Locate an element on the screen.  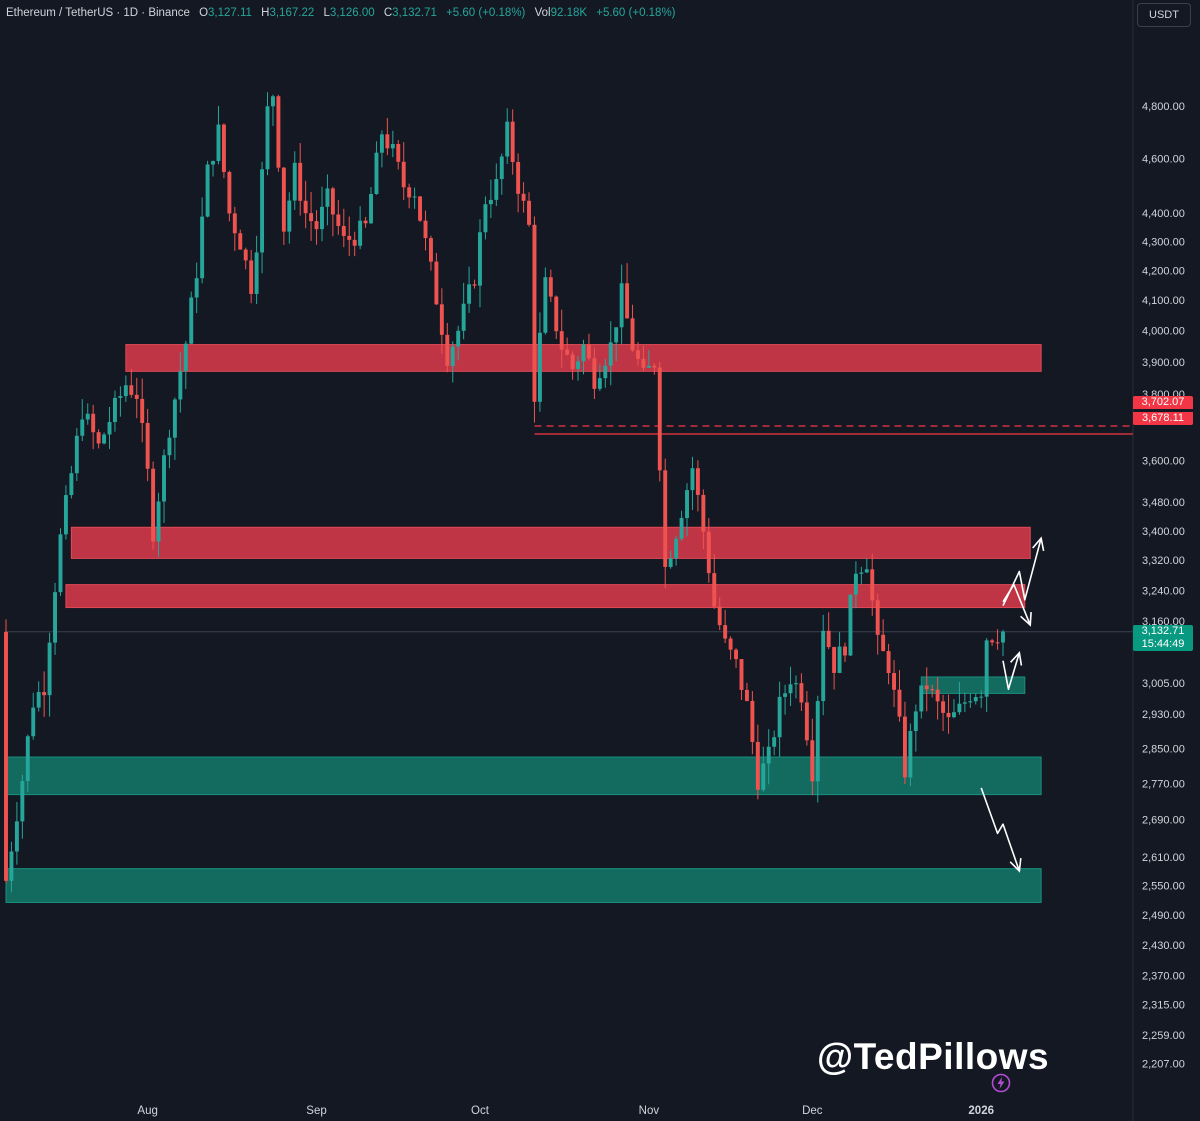
price-label-resistance-2: 3,678.11 is located at coordinates (1163, 418).